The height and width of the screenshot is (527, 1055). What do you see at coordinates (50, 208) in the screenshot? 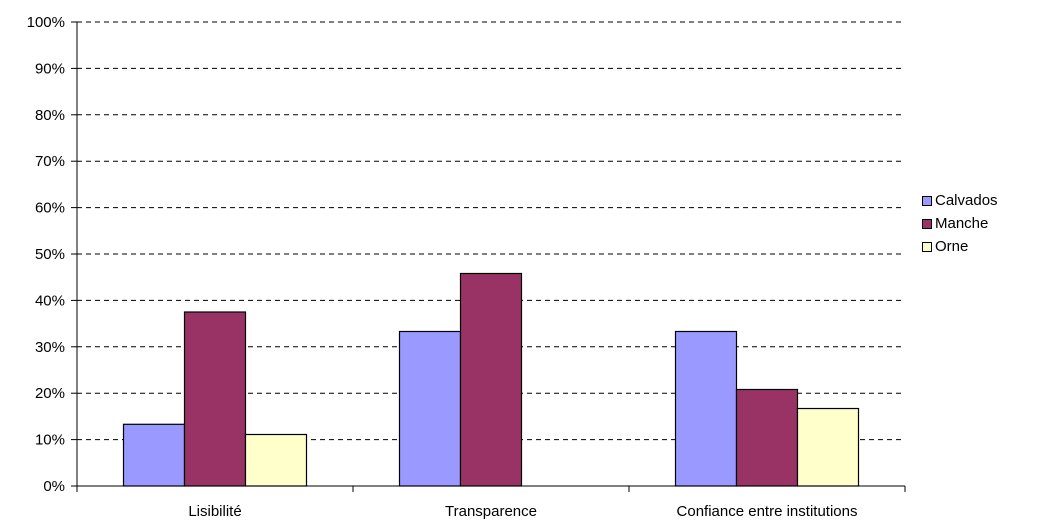
I see `y-tick-label: 60%` at bounding box center [50, 208].